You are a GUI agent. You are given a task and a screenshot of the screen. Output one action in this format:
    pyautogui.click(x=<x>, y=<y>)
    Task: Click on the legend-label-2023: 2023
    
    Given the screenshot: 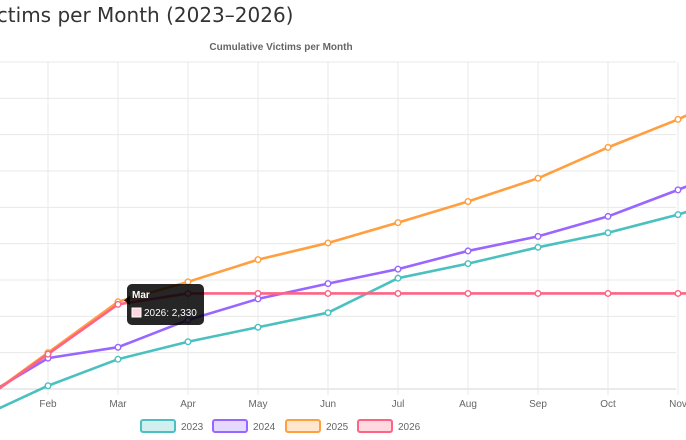 What is the action you would take?
    pyautogui.click(x=192, y=427)
    